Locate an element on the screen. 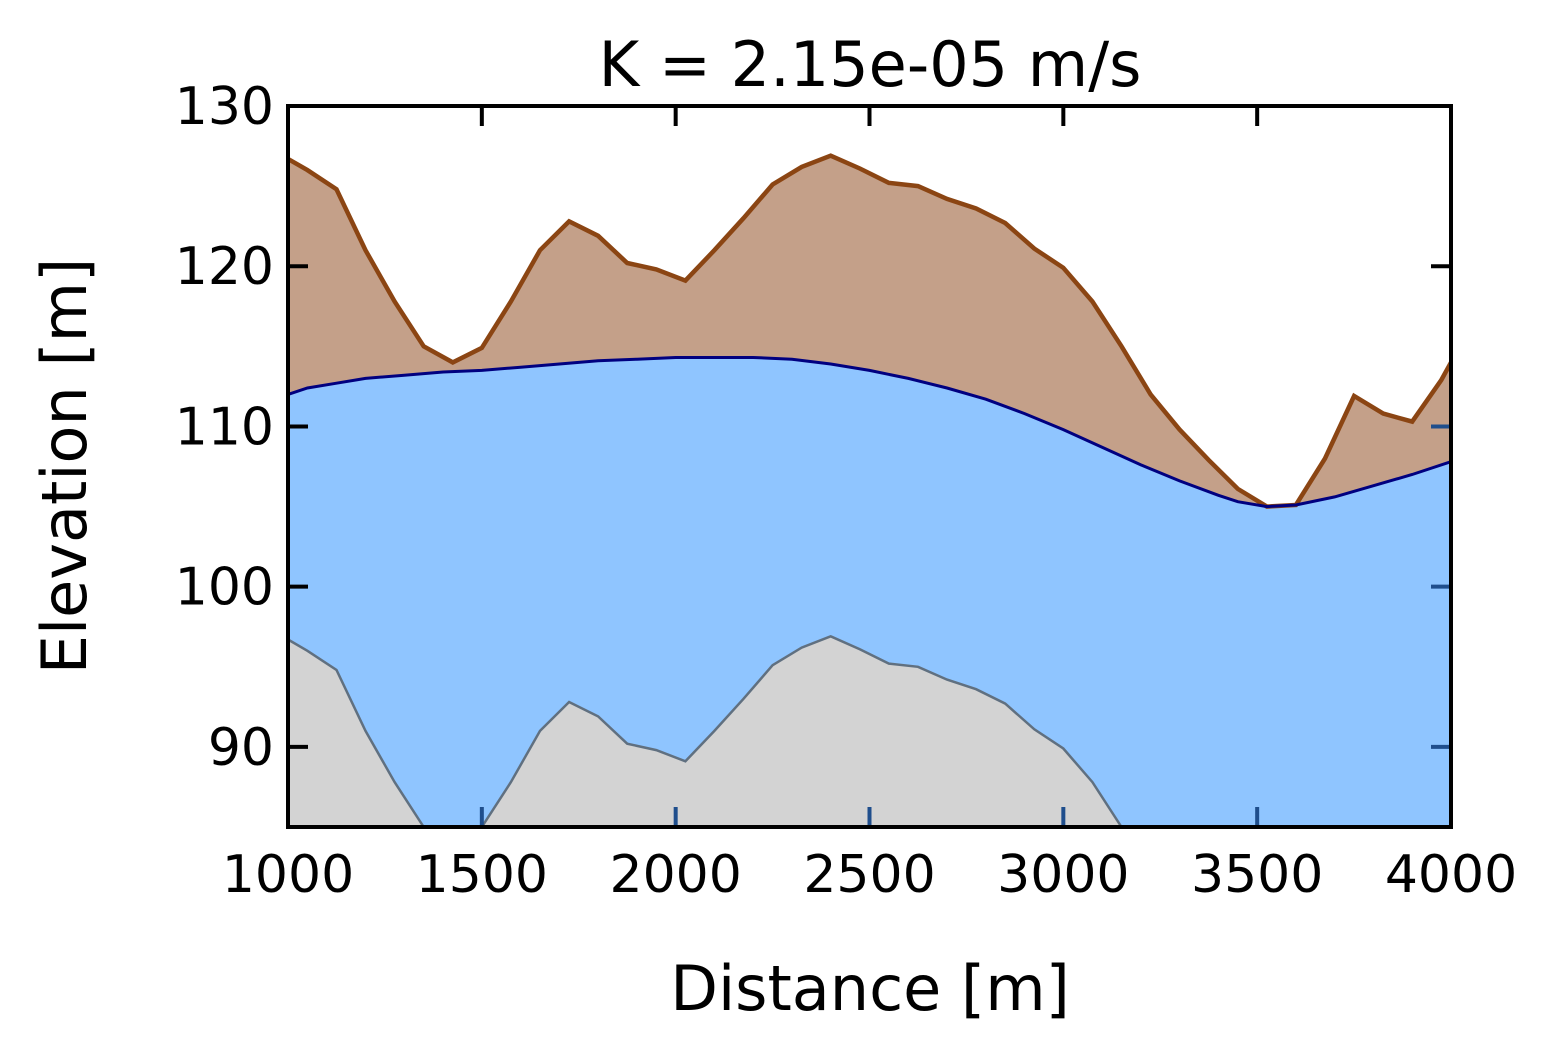 Image resolution: width=1561 pixels, height=1057 pixels. y-tick-label: 120 is located at coordinates (224, 267).